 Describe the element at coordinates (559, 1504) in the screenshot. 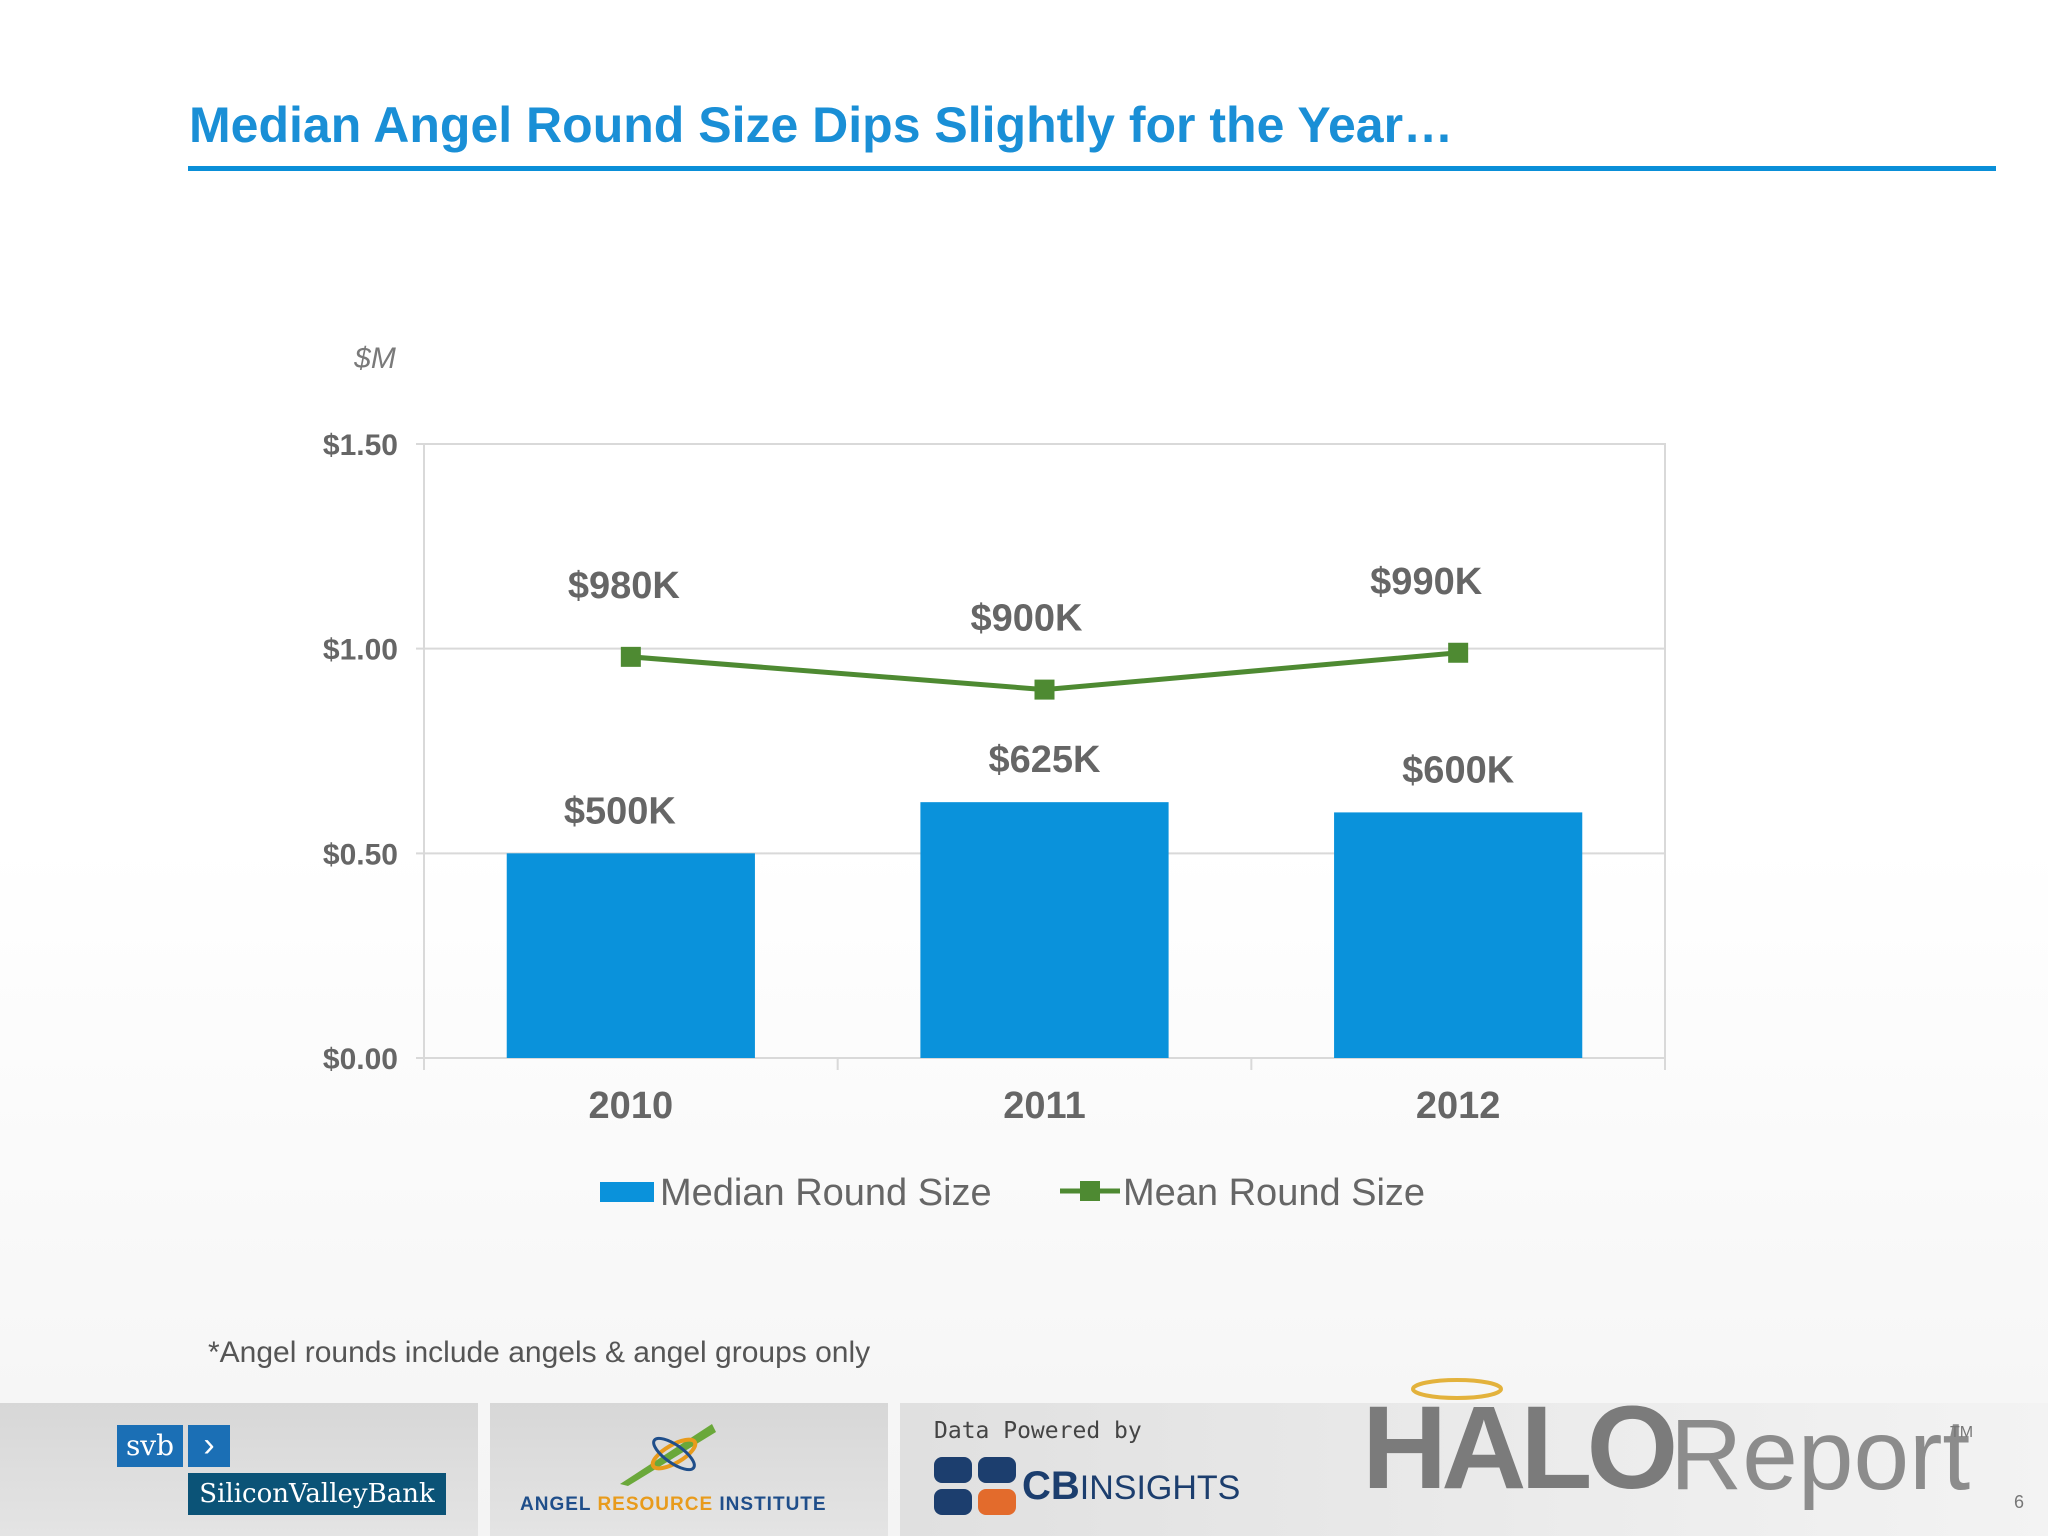

I see `ari-text-angel: ANGEL` at that location.